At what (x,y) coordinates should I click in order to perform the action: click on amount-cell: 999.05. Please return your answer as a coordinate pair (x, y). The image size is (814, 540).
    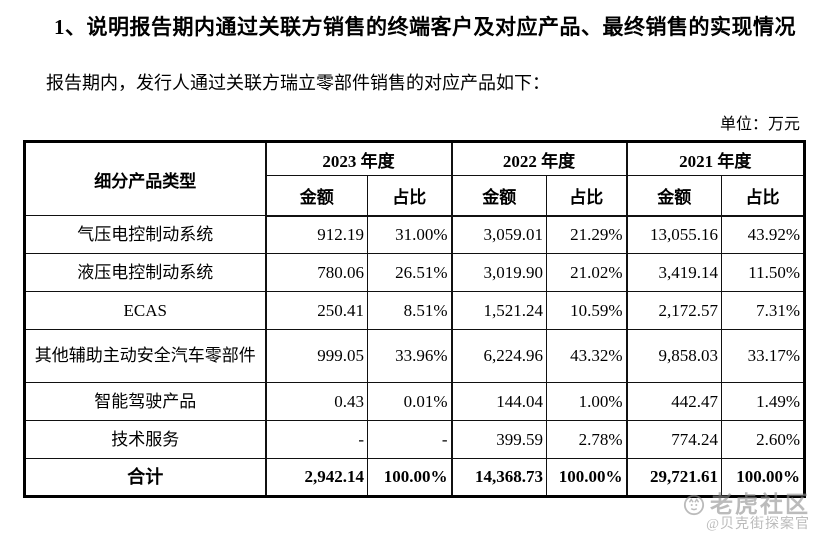
    Looking at the image, I should click on (316, 356).